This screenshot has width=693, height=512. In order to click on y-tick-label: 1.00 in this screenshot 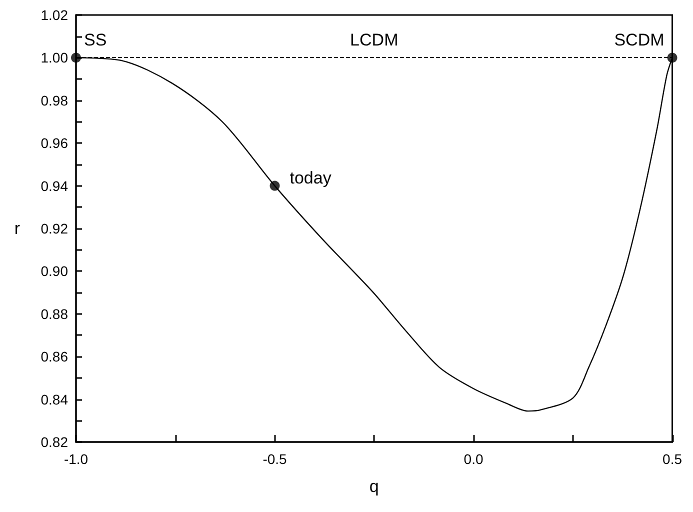, I will do `click(54, 58)`.